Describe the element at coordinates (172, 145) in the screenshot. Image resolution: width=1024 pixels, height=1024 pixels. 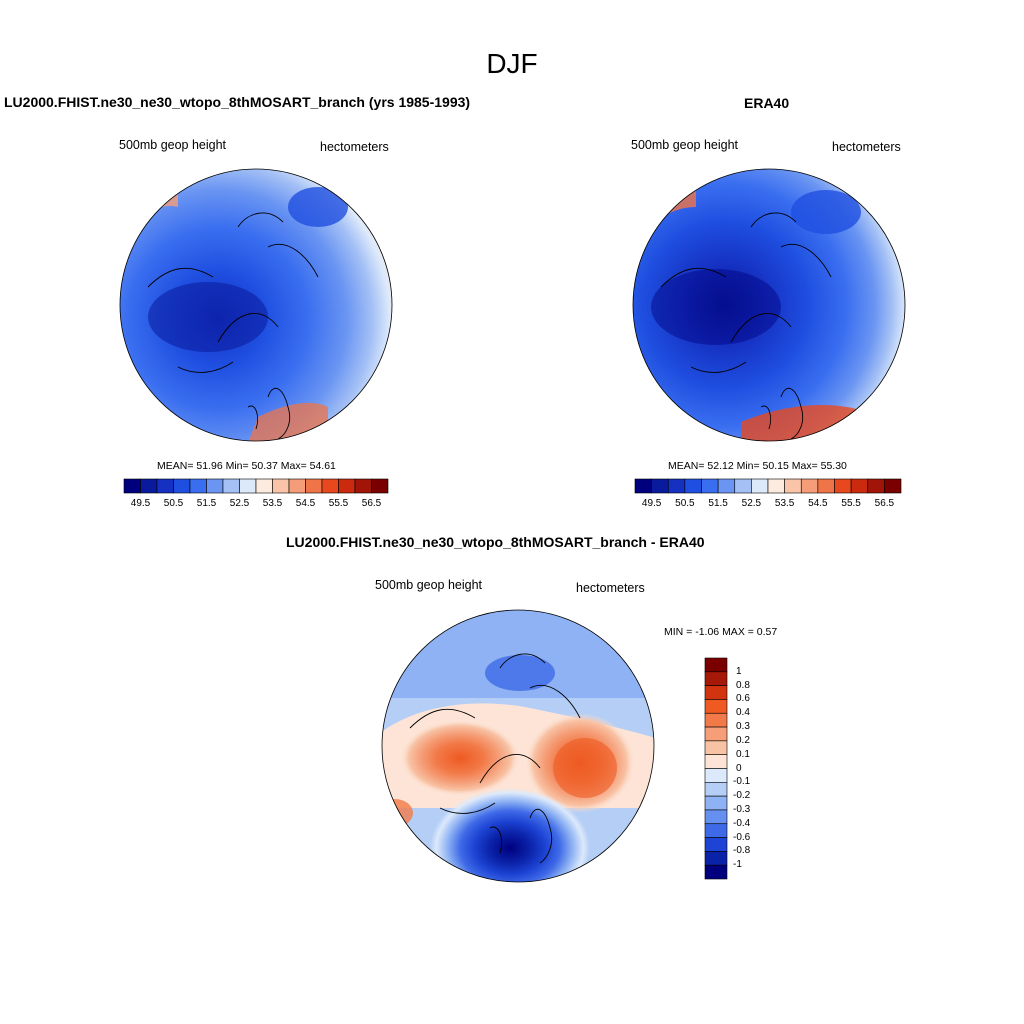
I see `model-variable-label: 500mb geop height` at that location.